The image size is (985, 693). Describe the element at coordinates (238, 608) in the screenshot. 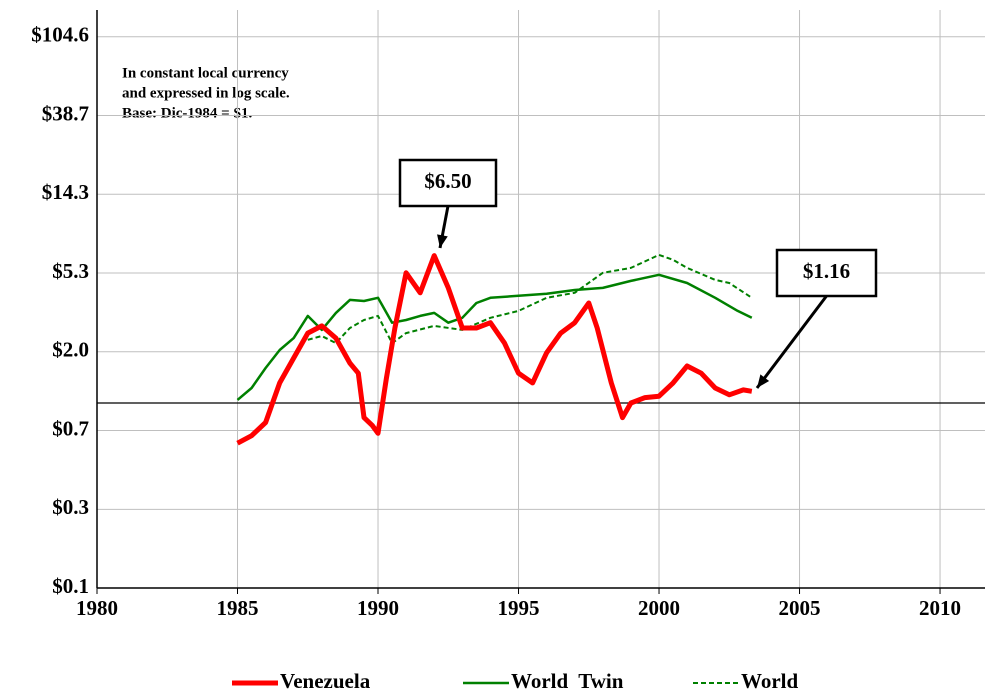

I see `x-tick-label: 1985` at that location.